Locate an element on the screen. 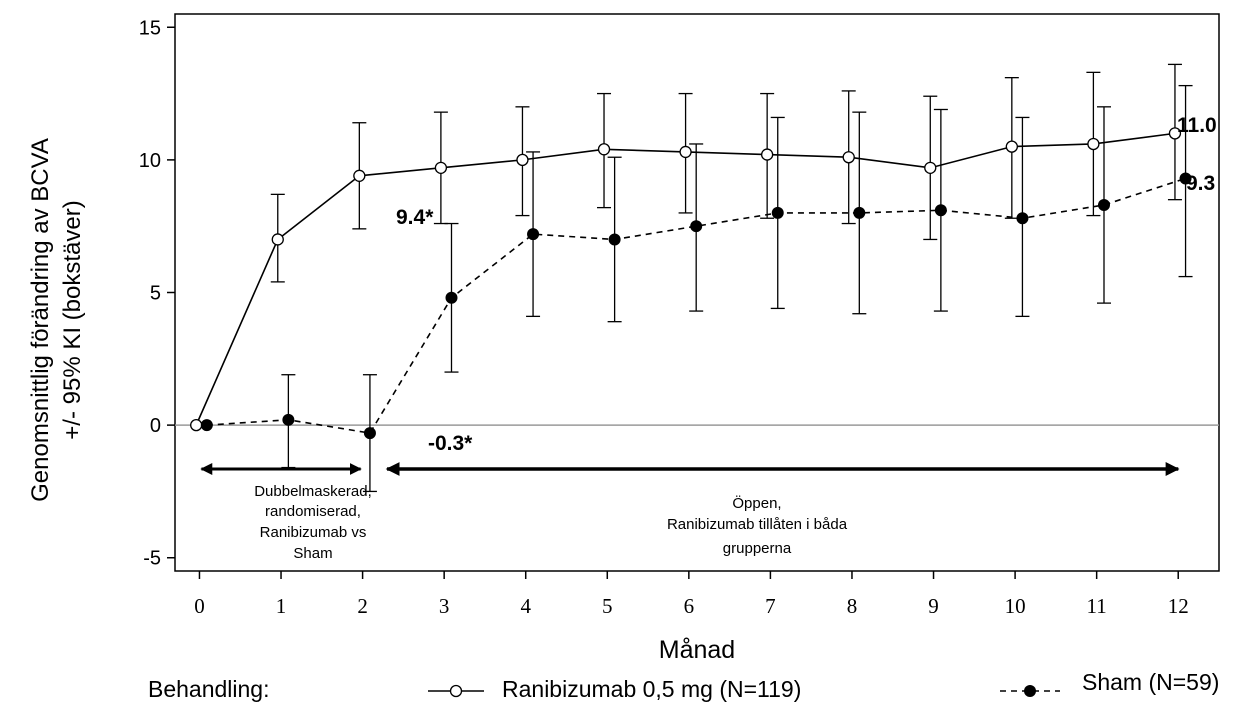 This screenshot has width=1258, height=709. annotation-month2-rani: 9.4* is located at coordinates (415, 217).